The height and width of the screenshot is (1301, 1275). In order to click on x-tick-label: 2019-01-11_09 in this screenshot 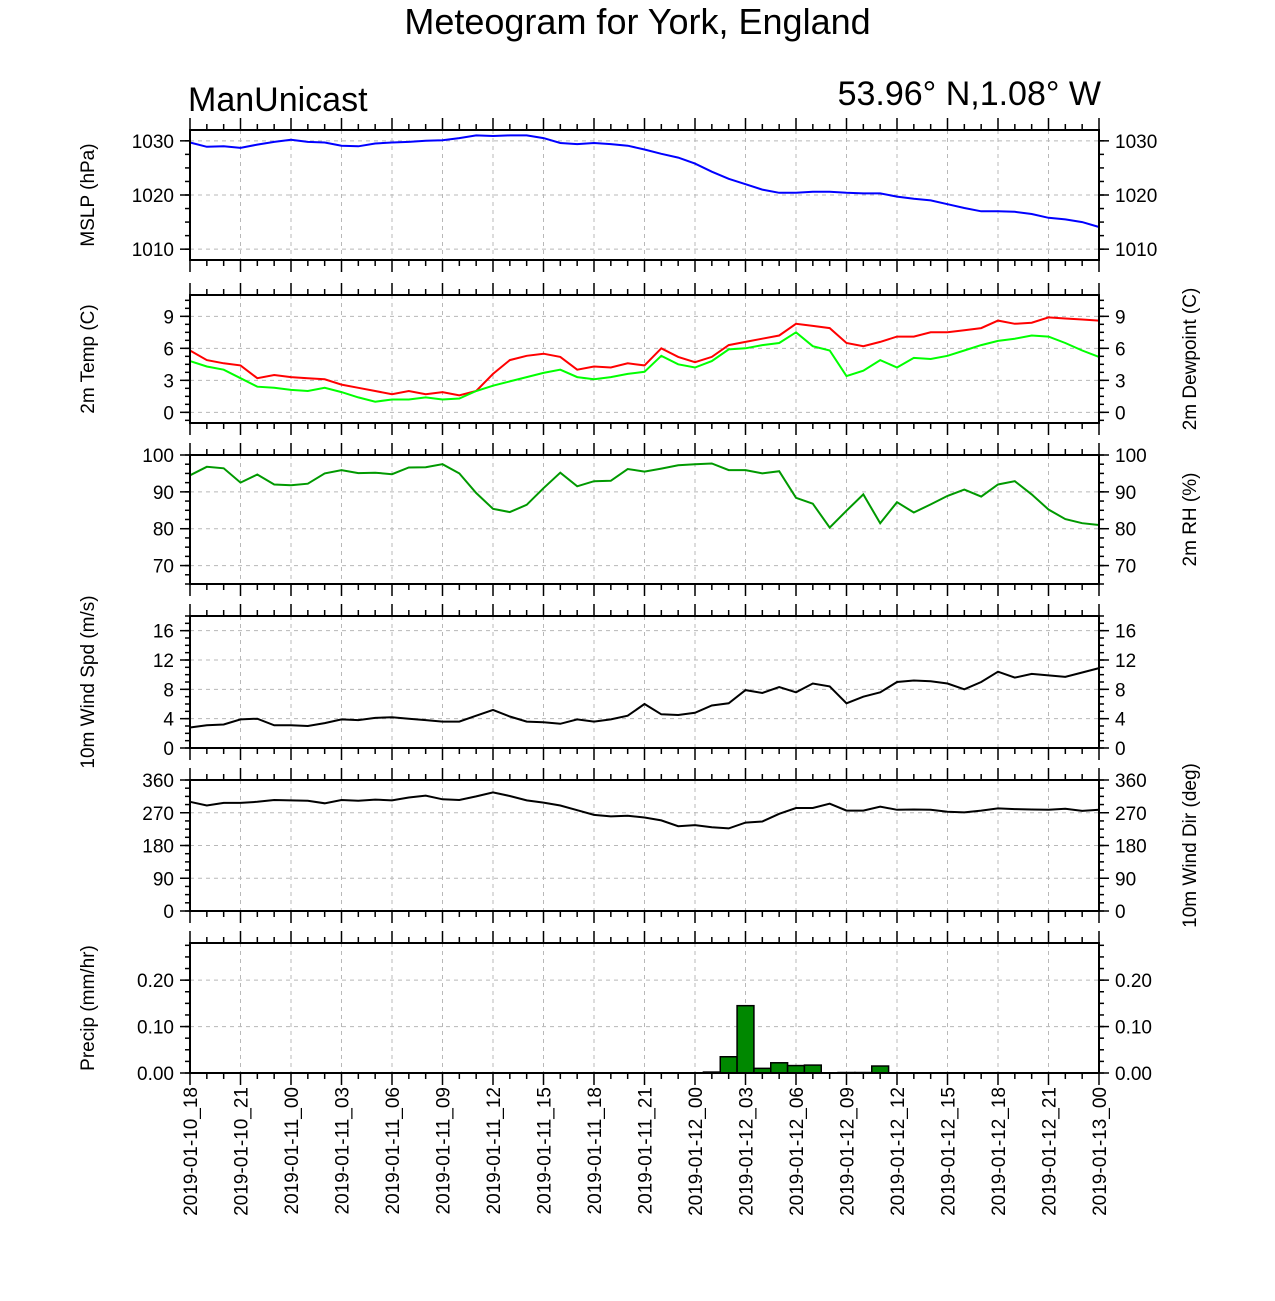, I will do `click(444, 1150)`.